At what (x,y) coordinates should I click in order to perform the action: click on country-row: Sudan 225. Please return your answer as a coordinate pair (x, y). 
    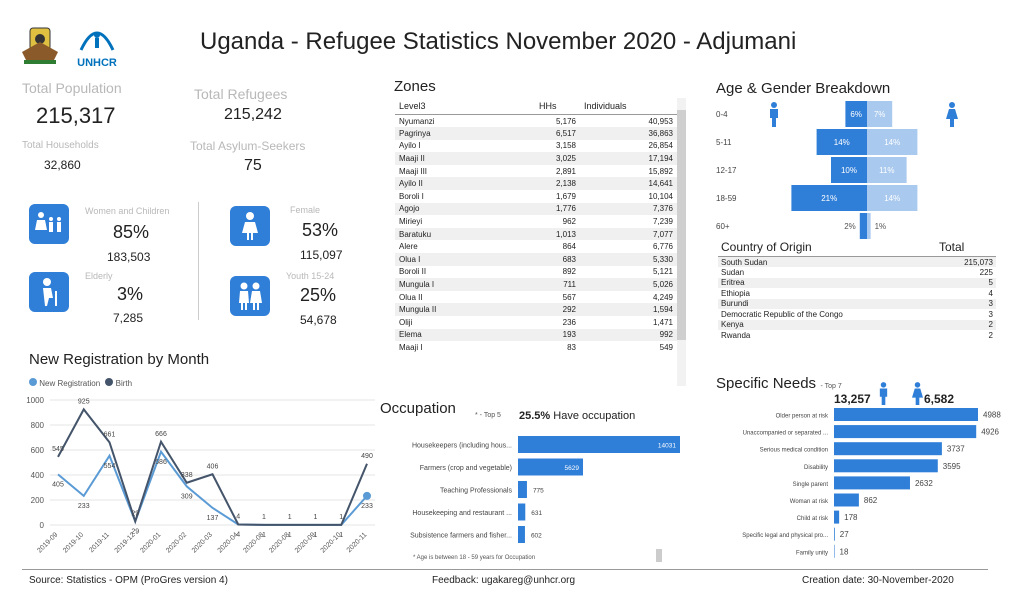
    Looking at the image, I should click on (857, 272).